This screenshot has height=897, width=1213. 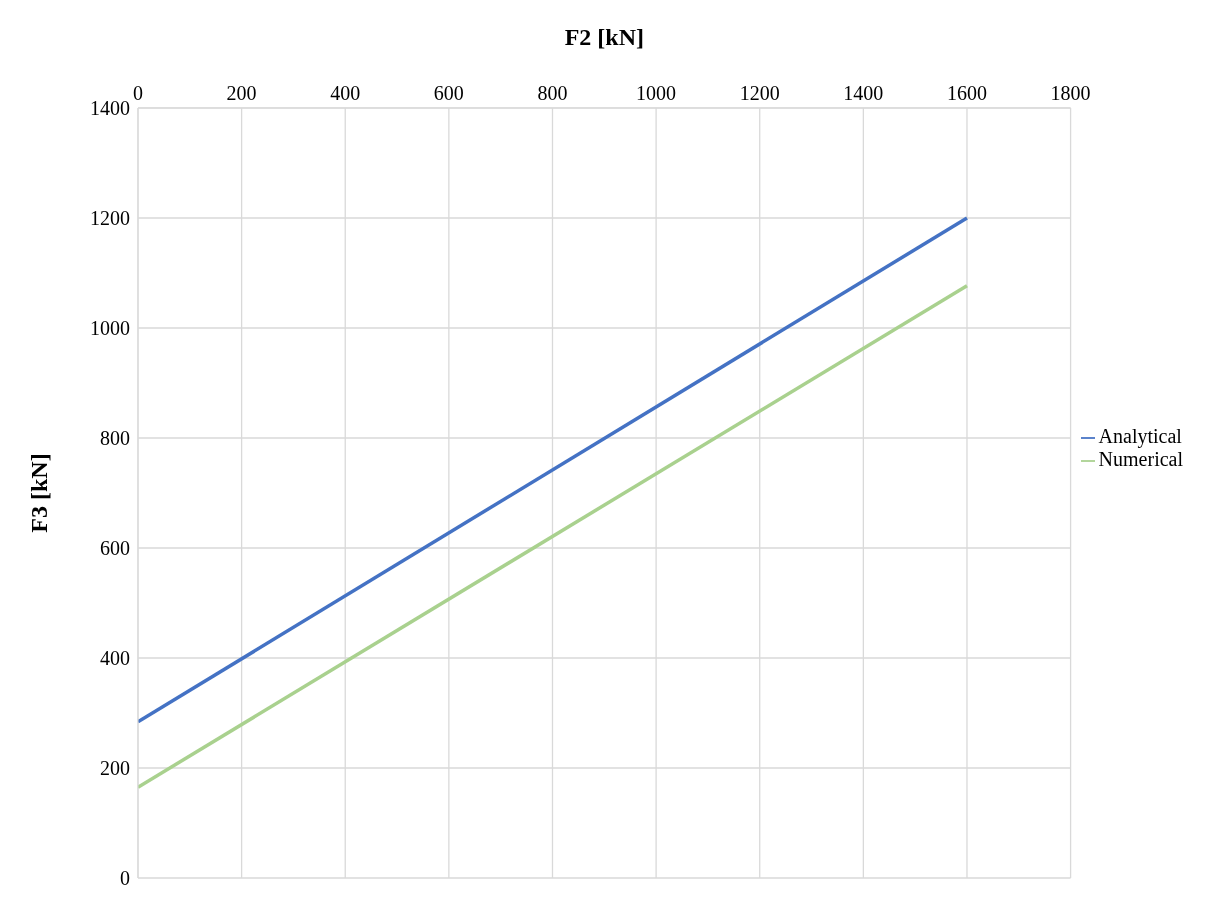 What do you see at coordinates (1140, 436) in the screenshot?
I see `legend-label: Analytical` at bounding box center [1140, 436].